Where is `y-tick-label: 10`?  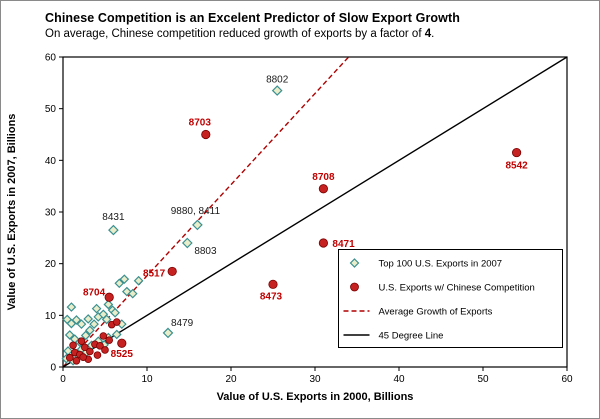 y-tick-label: 10 is located at coordinates (51, 316).